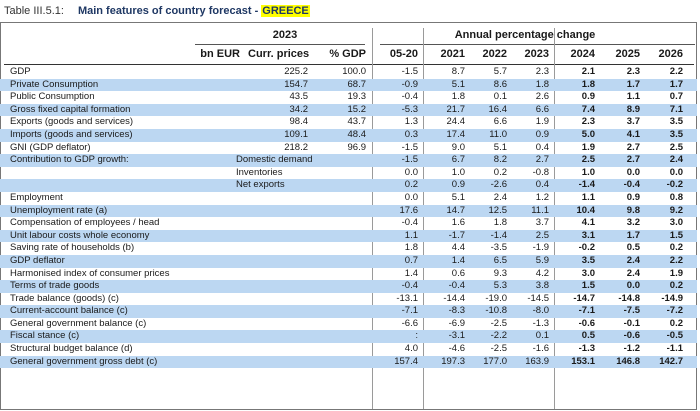 The image size is (700, 411). Describe the element at coordinates (498, 349) in the screenshot. I see `table-cell: -2.5` at that location.